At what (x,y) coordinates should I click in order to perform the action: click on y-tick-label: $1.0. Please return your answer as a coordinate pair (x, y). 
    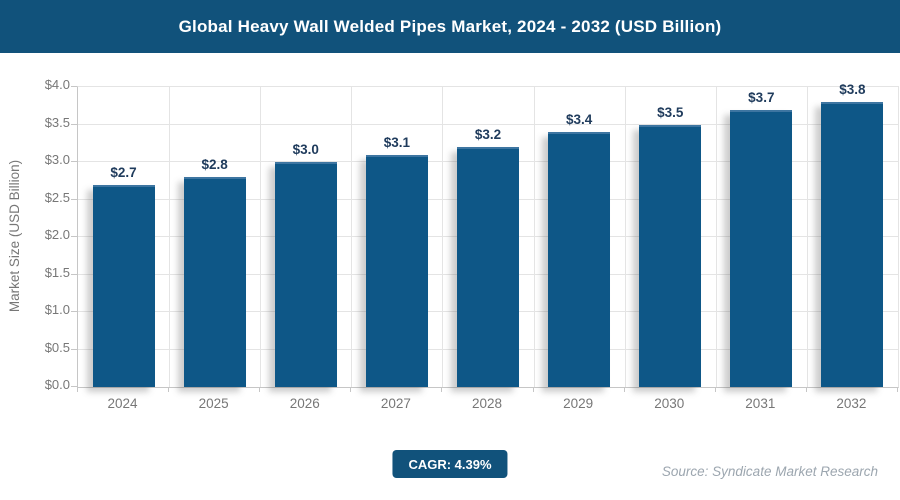
    Looking at the image, I should click on (57, 309).